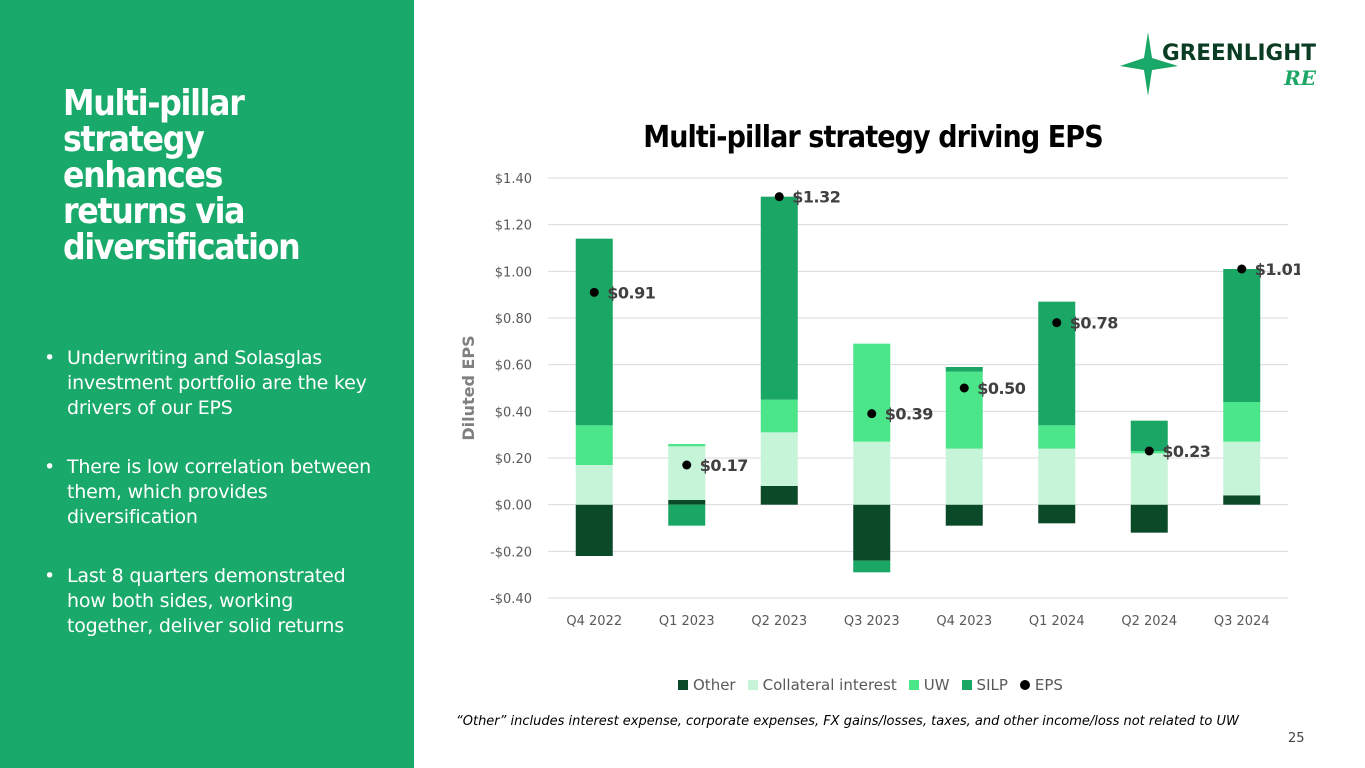  What do you see at coordinates (992, 685) in the screenshot?
I see `legend-label: SILP` at bounding box center [992, 685].